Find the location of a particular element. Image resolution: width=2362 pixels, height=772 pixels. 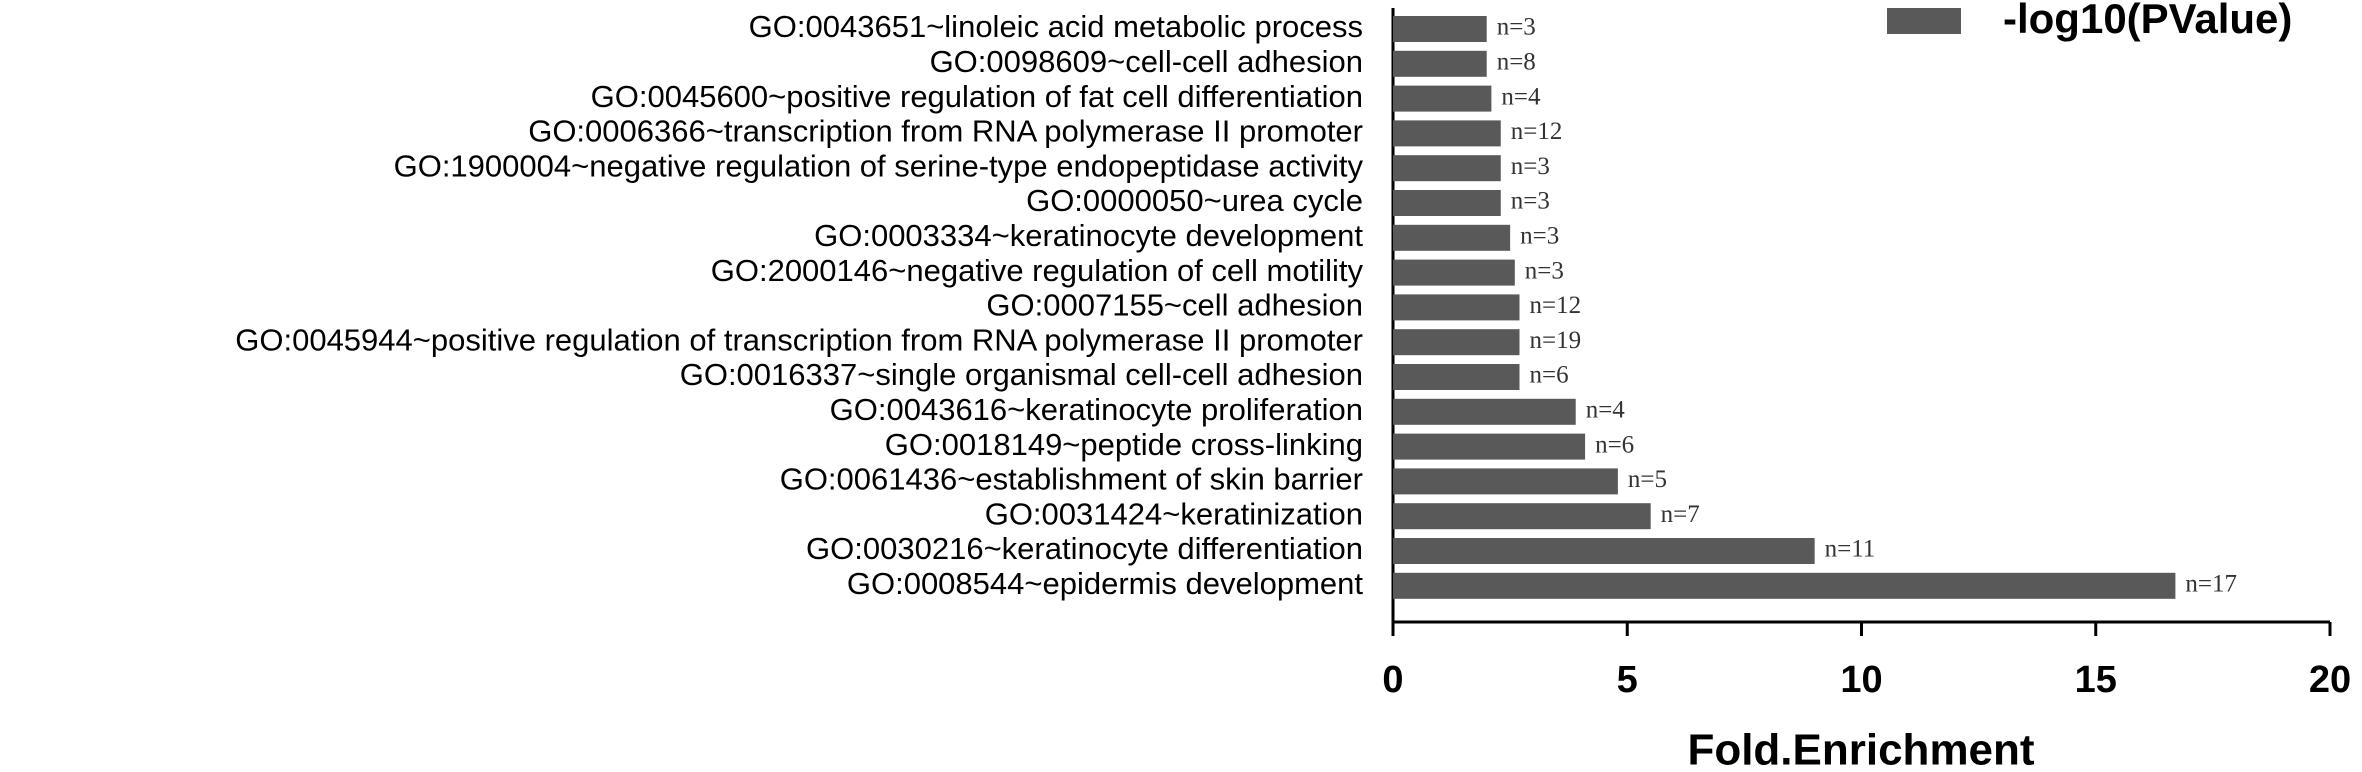

y-tick-label: GO:0008544~epidermis development is located at coordinates (1105, 583).